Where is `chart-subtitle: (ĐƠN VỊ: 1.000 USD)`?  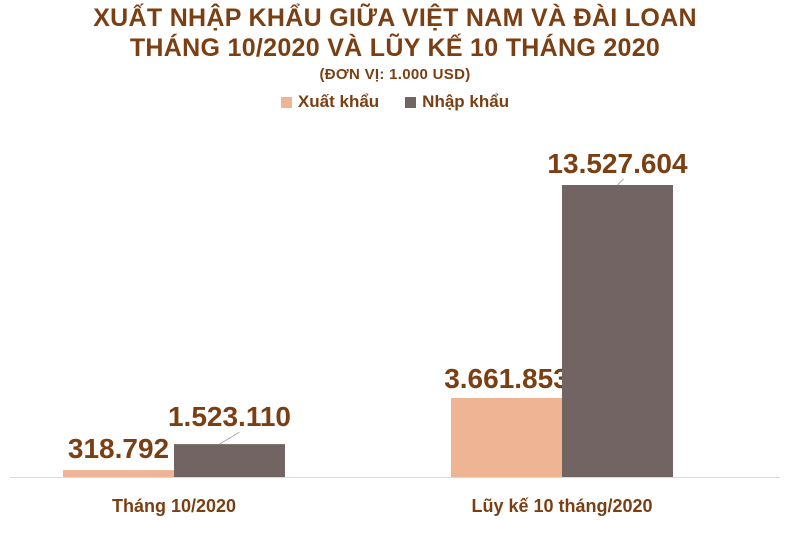
chart-subtitle: (ĐƠN VỊ: 1.000 USD) is located at coordinates (395, 74).